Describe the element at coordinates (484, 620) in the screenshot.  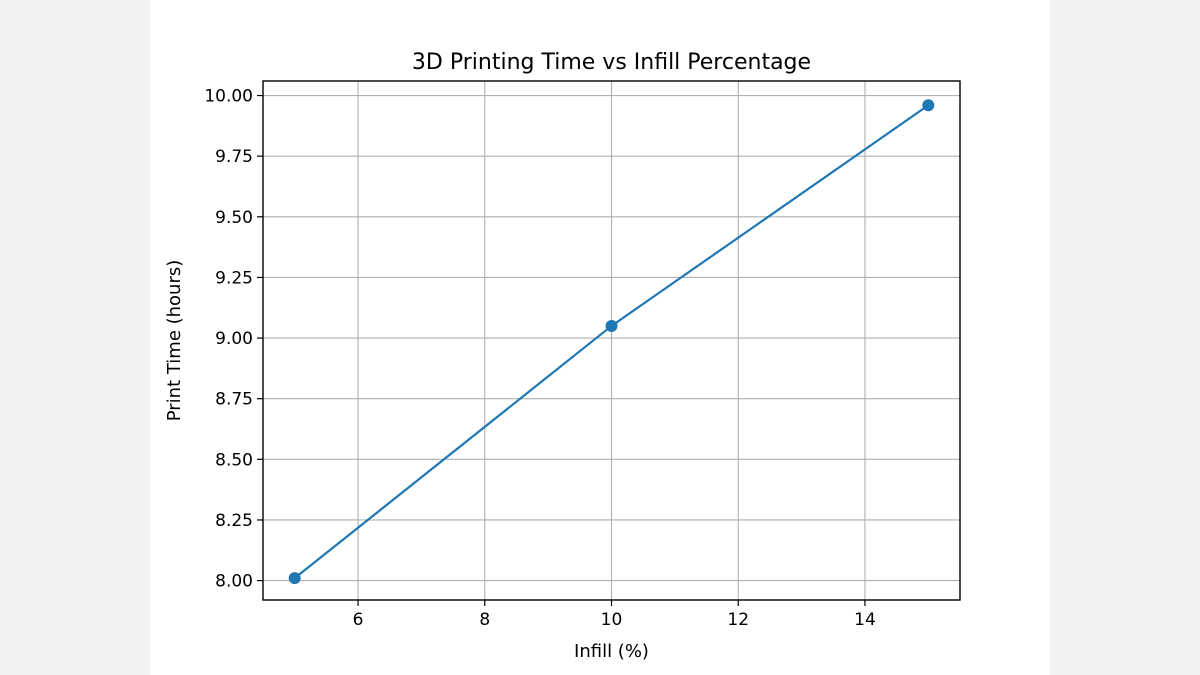
I see `x-tick-label: 8` at that location.